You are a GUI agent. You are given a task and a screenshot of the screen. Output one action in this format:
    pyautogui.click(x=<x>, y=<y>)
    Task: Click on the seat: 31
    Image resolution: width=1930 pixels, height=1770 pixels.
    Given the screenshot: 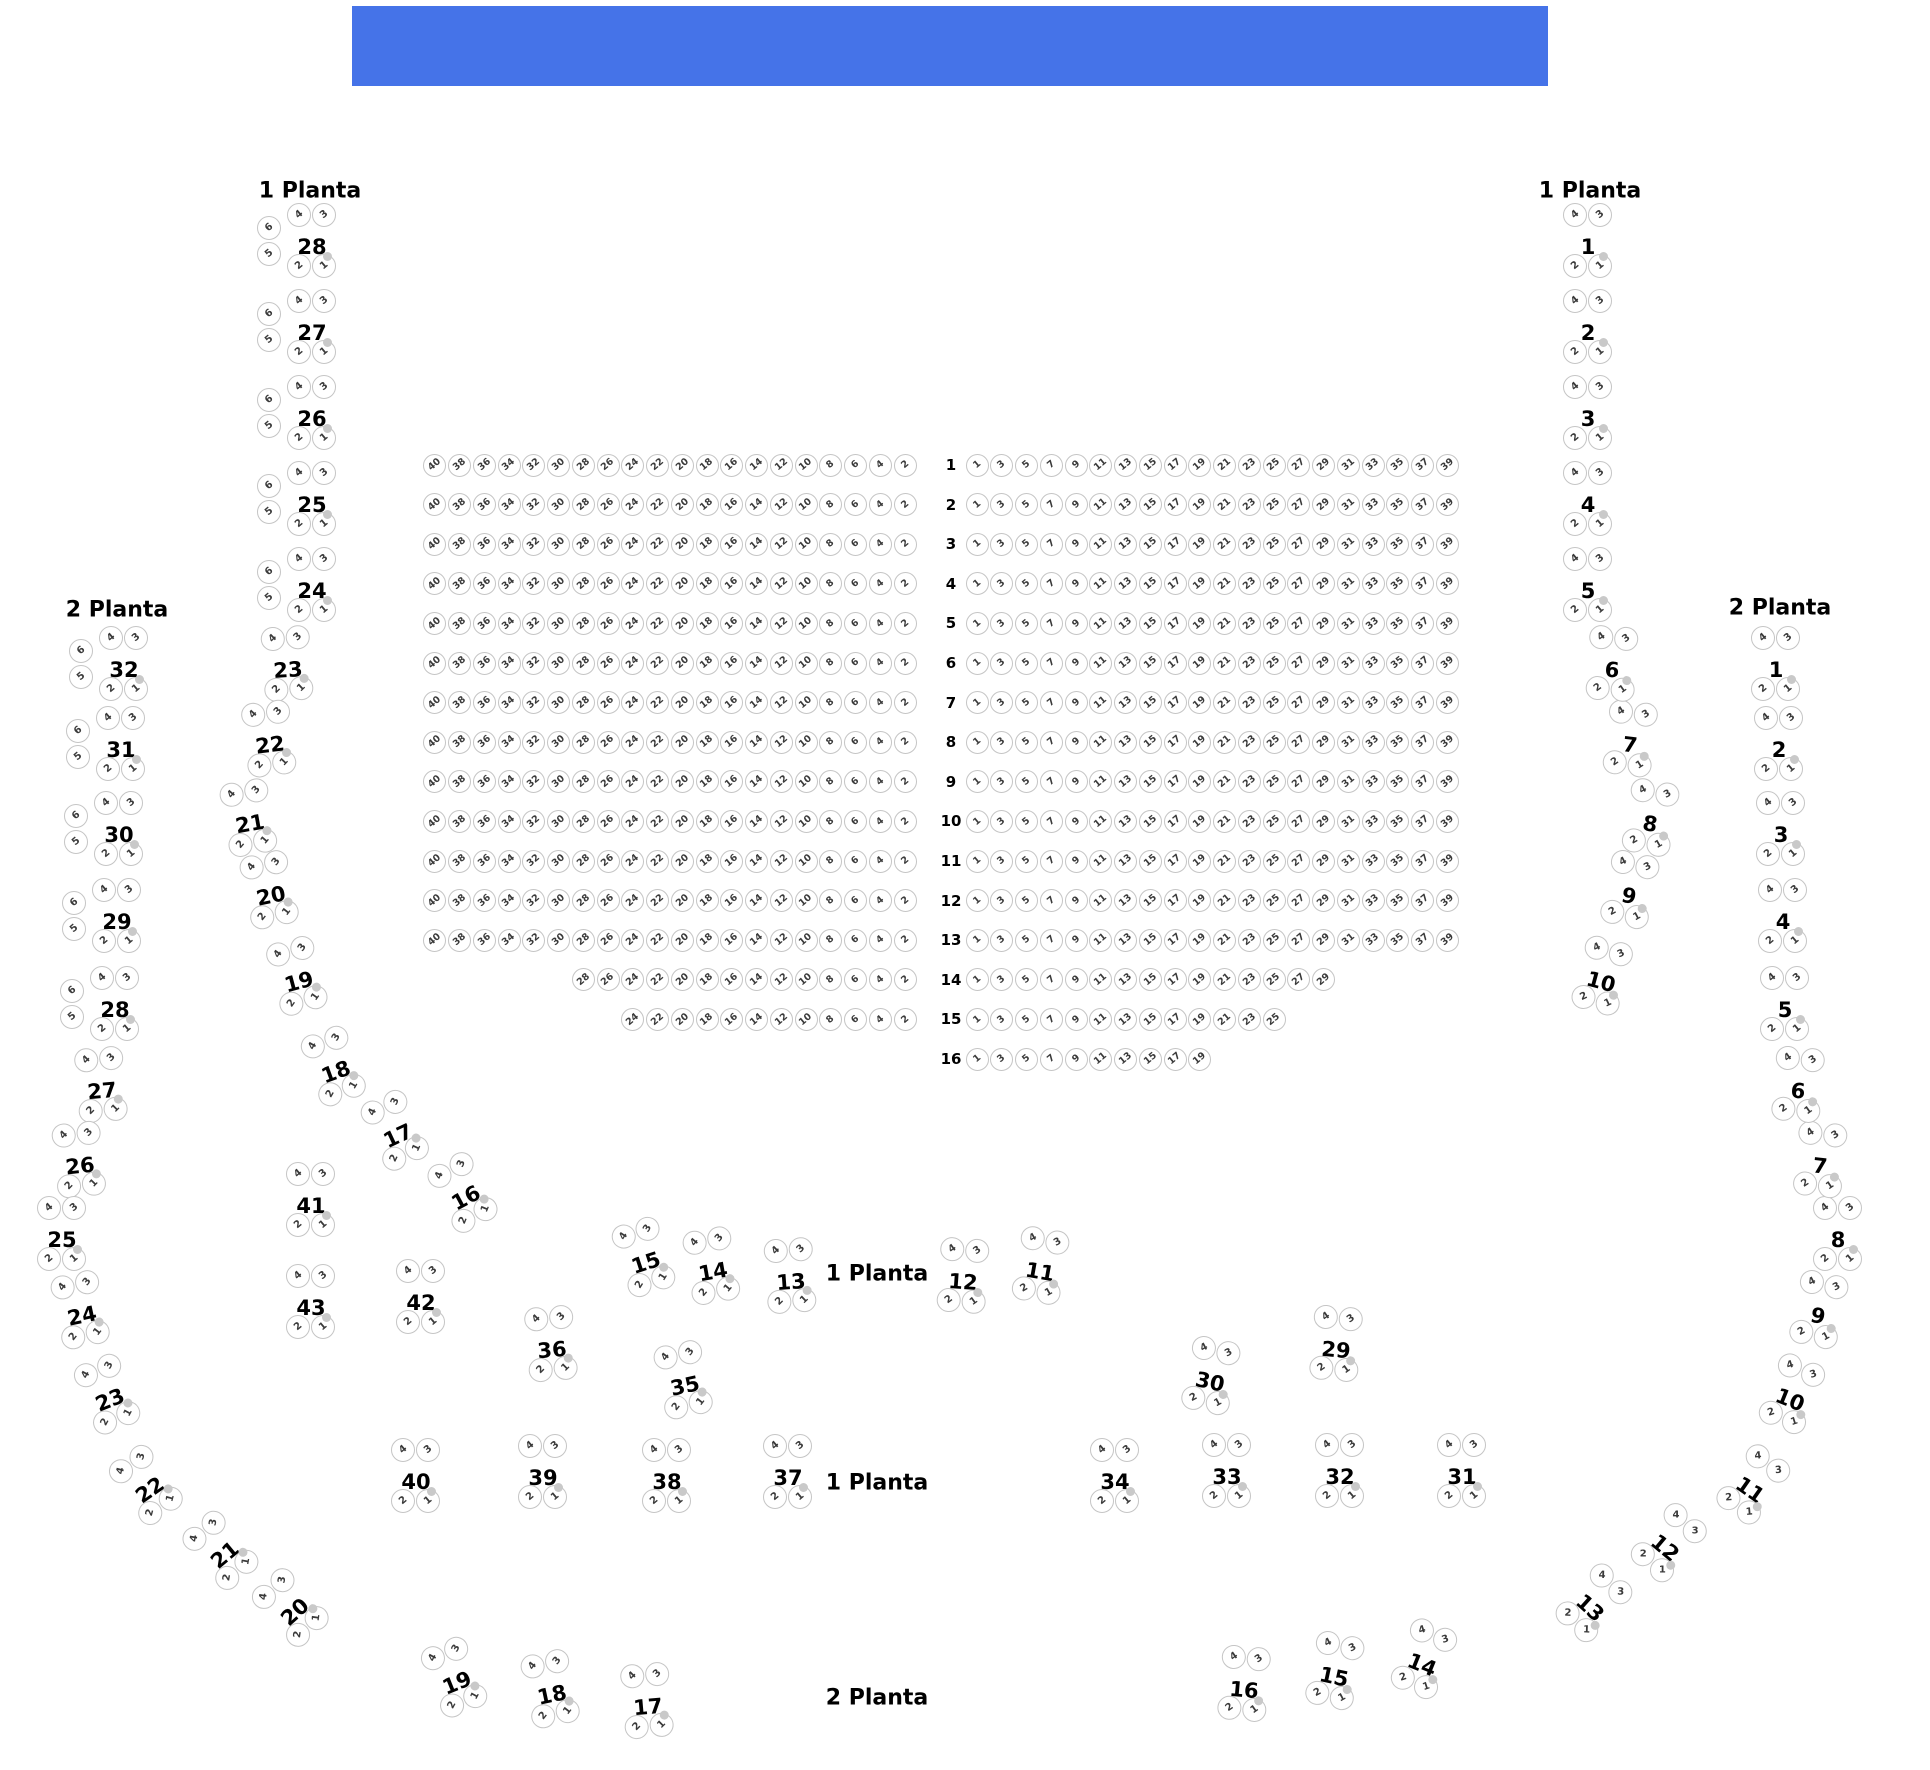 What is the action you would take?
    pyautogui.click(x=1348, y=623)
    